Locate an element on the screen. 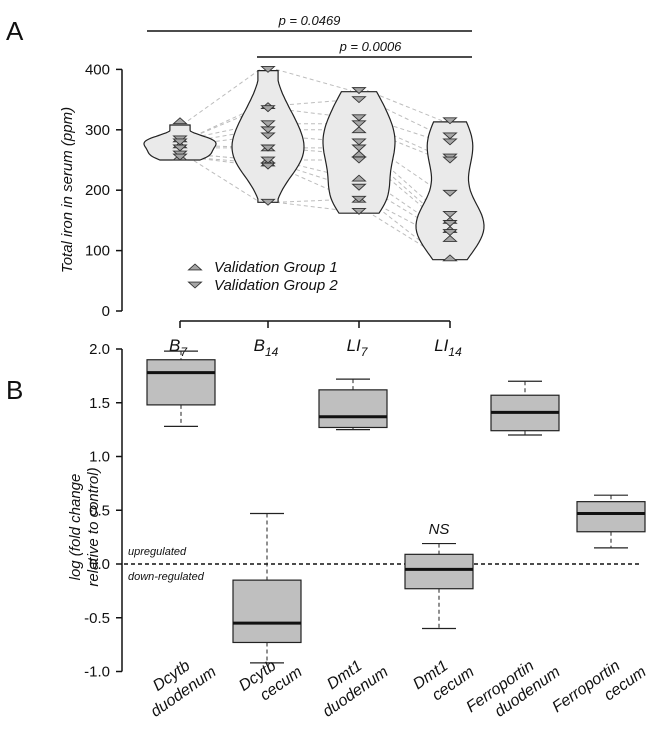 This screenshot has height=738, width=647. panel-a-x-axis: B7 B14 LI7 LI14 is located at coordinates (315, 339).